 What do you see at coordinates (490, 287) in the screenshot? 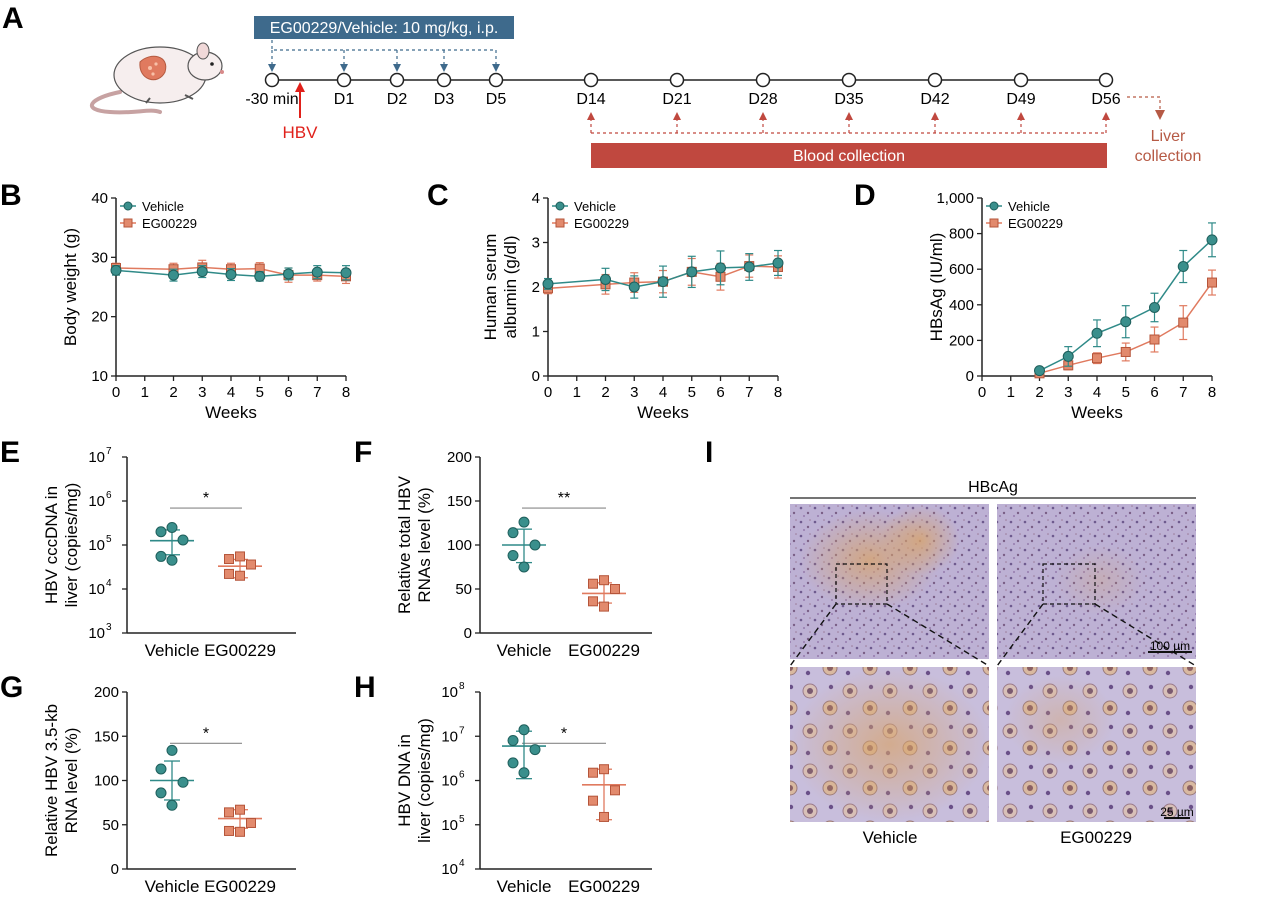
I see `albumin-y-axis-label-1: Human serum` at bounding box center [490, 287].